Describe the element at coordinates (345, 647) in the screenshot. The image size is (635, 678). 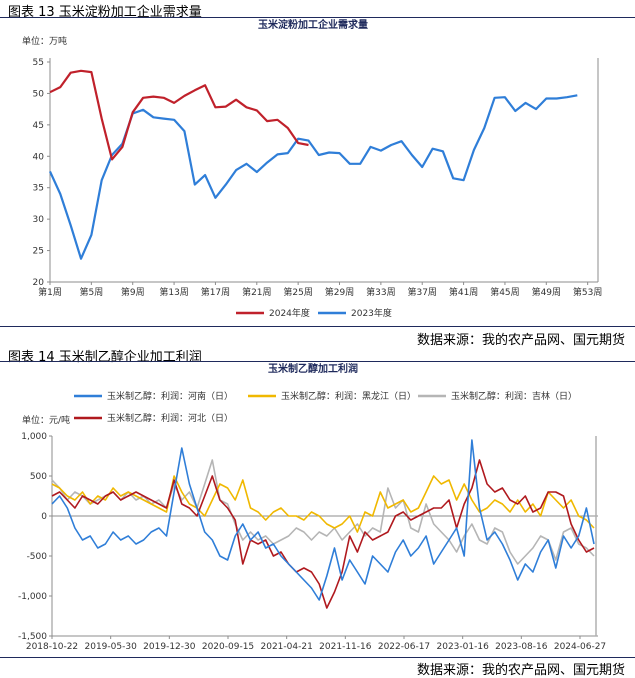
I see `x-tick-label: 2021-11-16` at that location.